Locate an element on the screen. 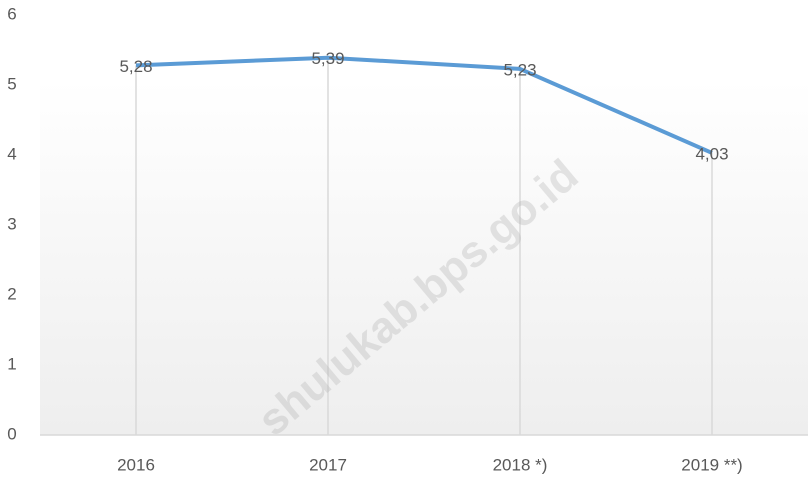 Image resolution: width=808 pixels, height=482 pixels. data-label: 5,39 is located at coordinates (327, 58).